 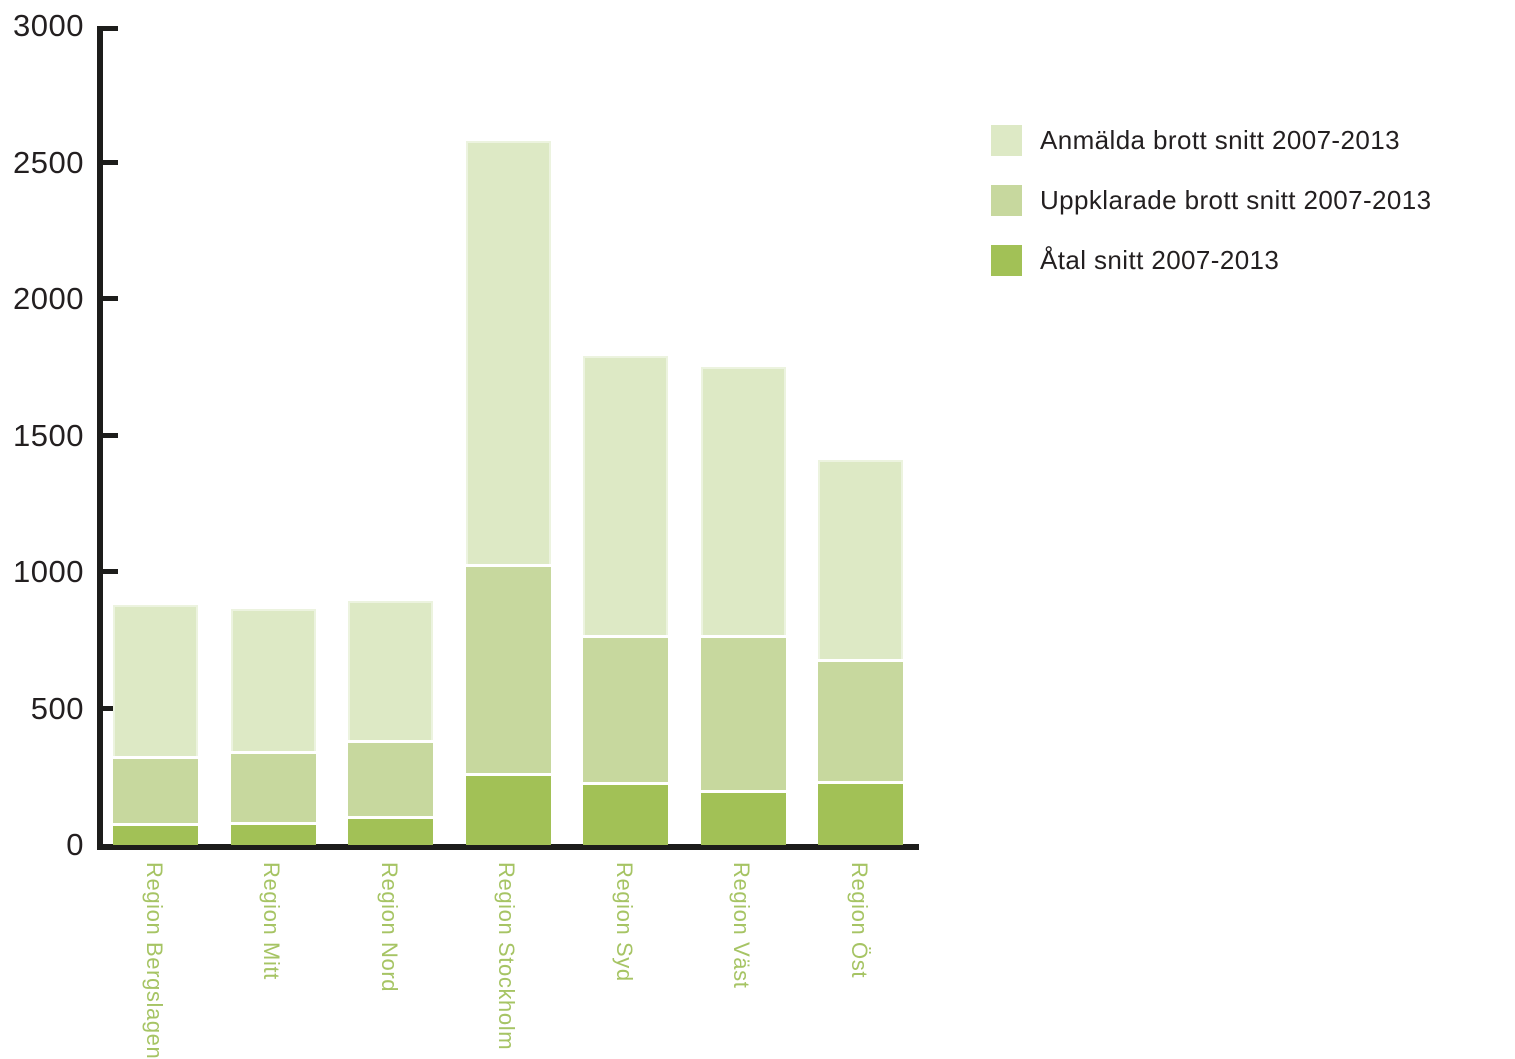 I want to click on x-axis-label: Region Stockholm, so click(x=506, y=956).